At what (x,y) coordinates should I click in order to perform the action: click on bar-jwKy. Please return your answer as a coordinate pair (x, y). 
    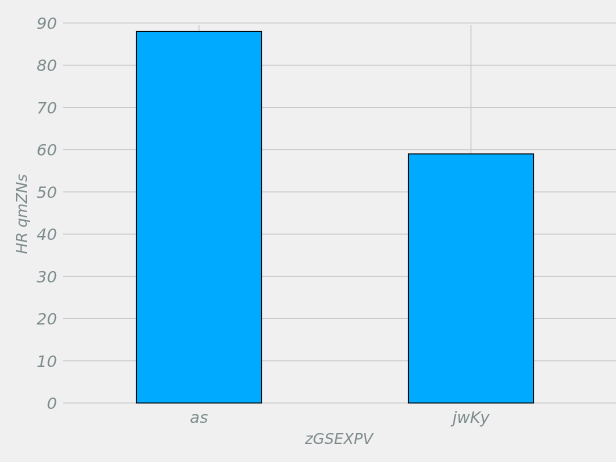
    Looking at the image, I should click on (471, 278).